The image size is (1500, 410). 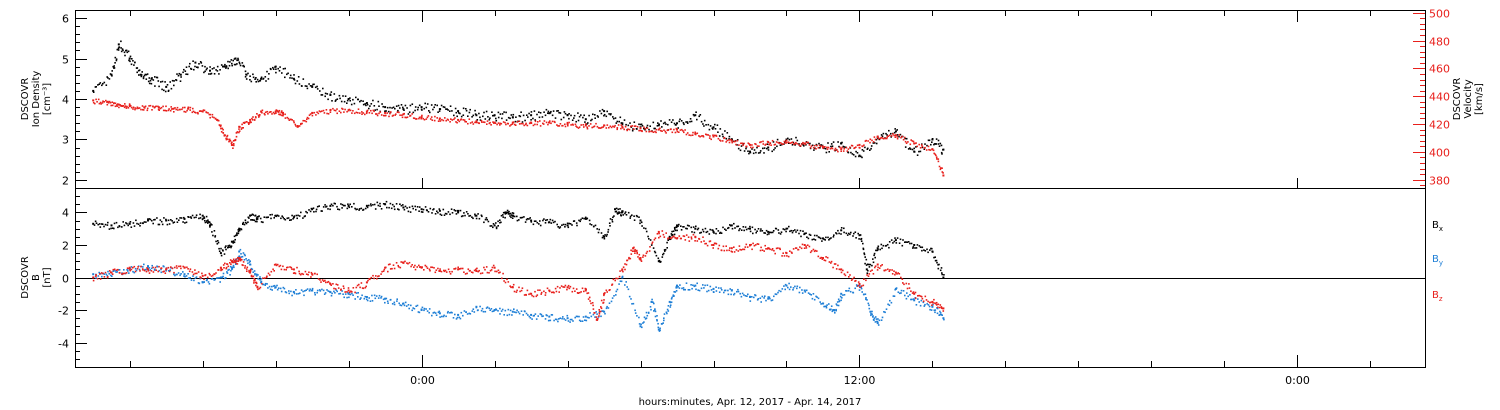 I want to click on field-bz-data-point, so click(x=366, y=282).